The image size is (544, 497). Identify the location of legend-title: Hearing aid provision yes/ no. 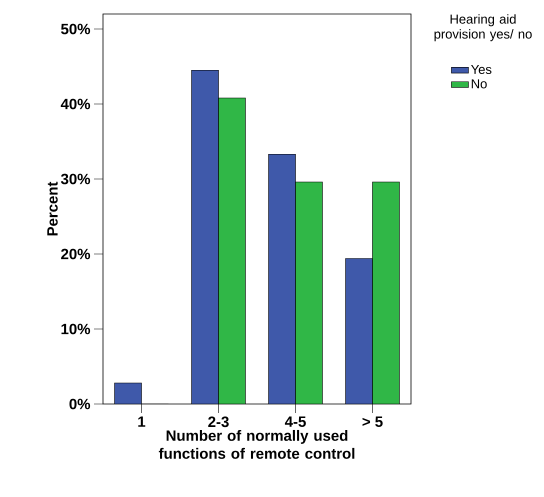
(483, 28).